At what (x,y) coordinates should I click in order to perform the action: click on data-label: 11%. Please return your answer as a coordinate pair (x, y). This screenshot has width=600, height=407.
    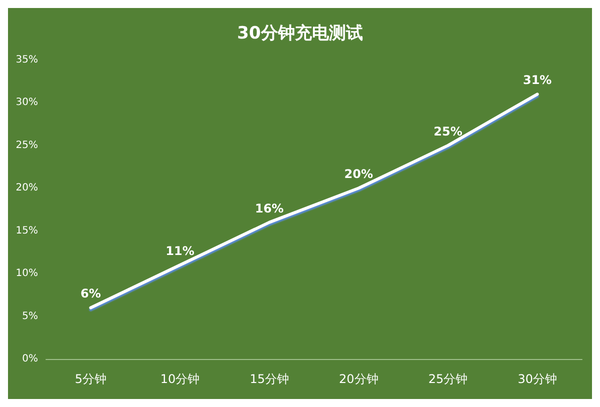
    Looking at the image, I should click on (180, 251).